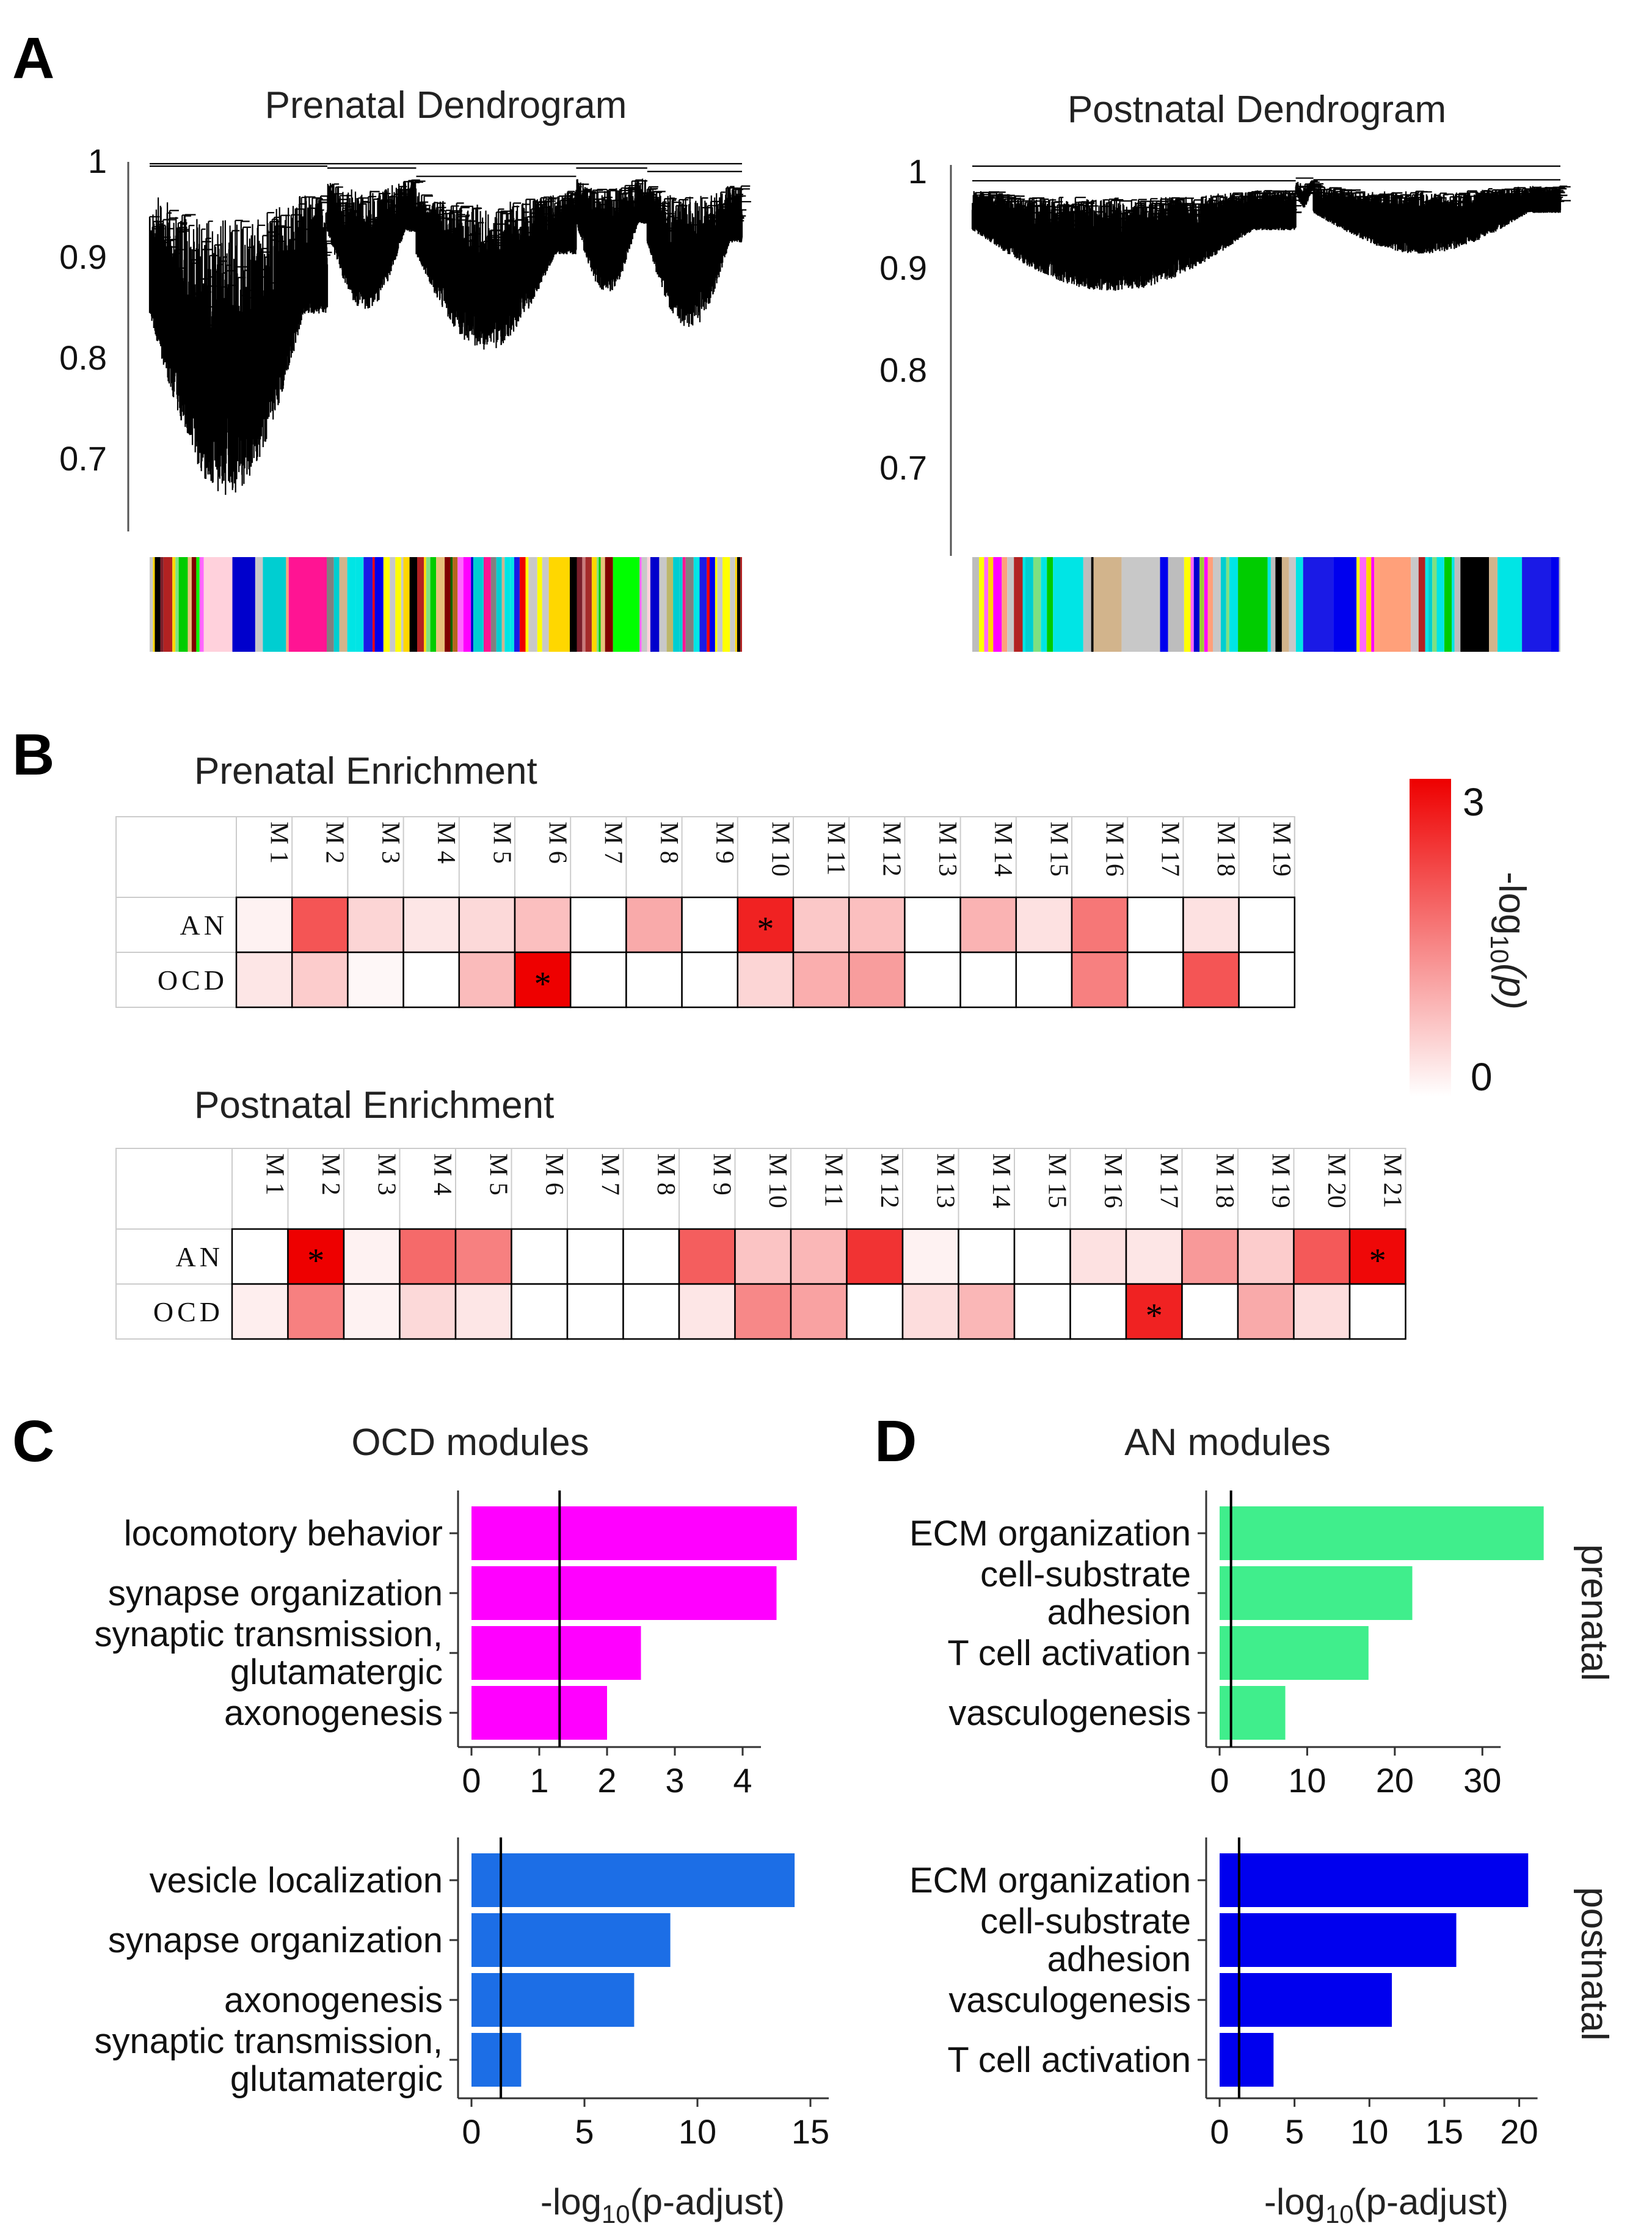 This screenshot has height=2240, width=1652. What do you see at coordinates (1281, 1180) in the screenshot?
I see `module-column-label: M 19` at bounding box center [1281, 1180].